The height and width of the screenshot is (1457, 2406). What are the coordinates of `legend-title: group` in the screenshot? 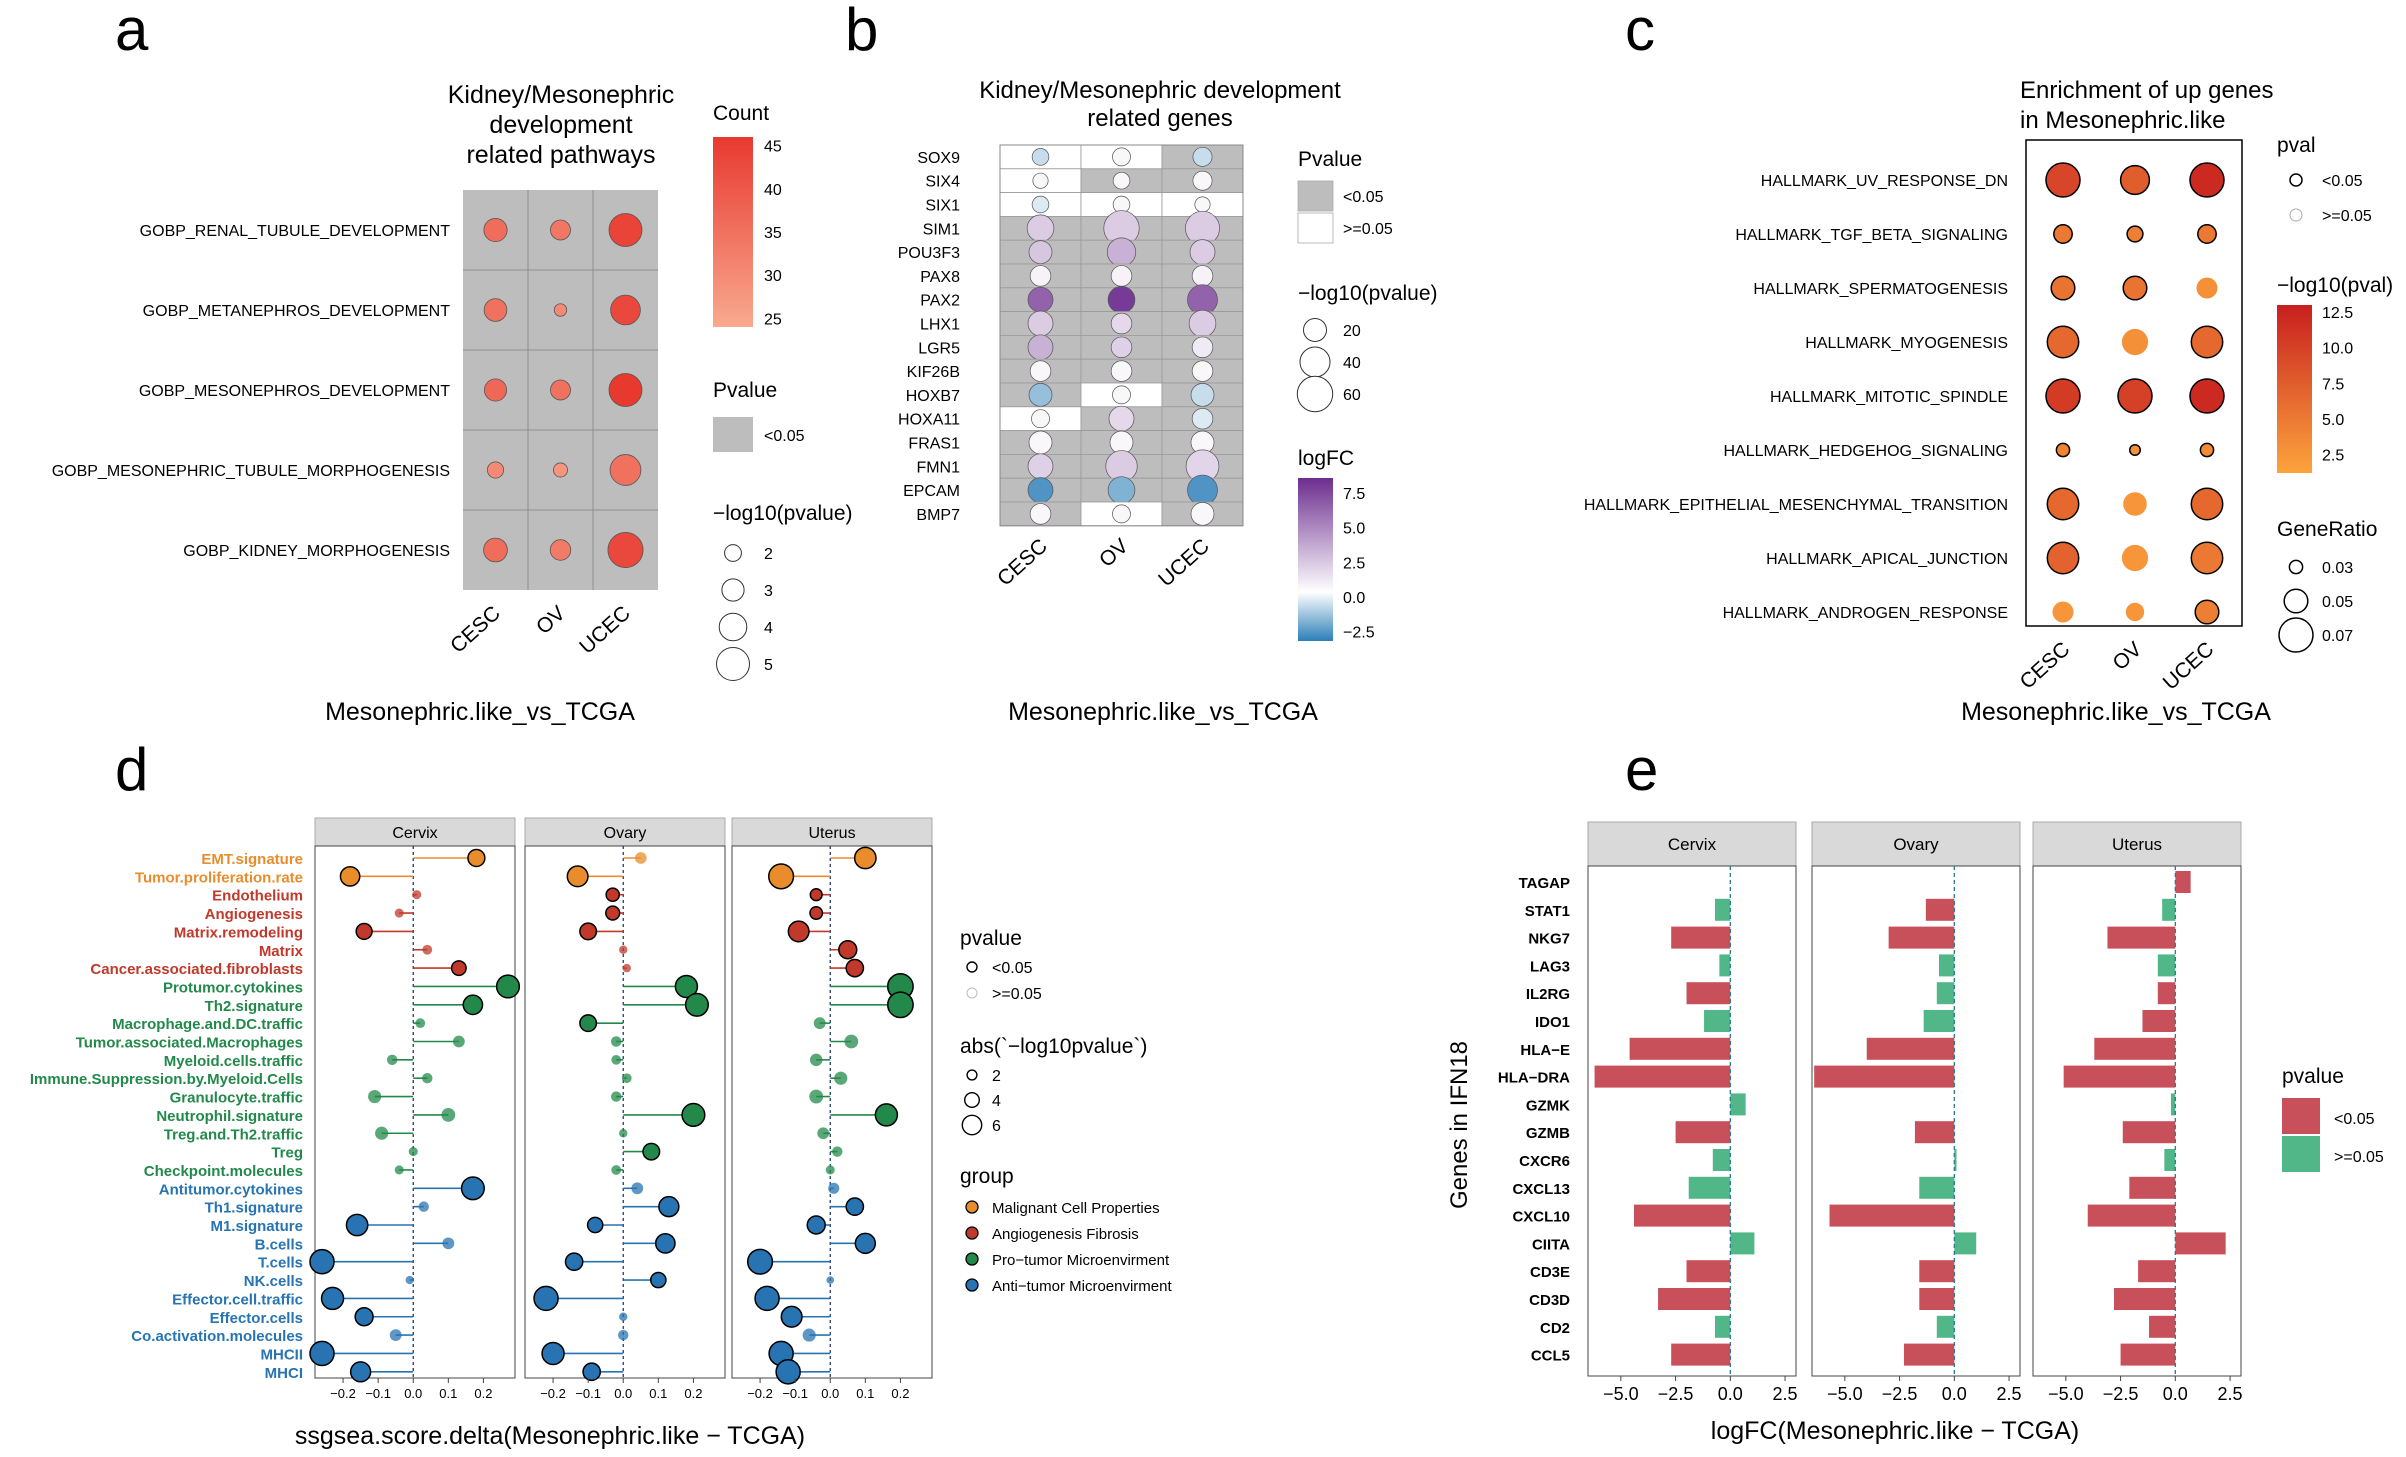 It's located at (987, 1176).